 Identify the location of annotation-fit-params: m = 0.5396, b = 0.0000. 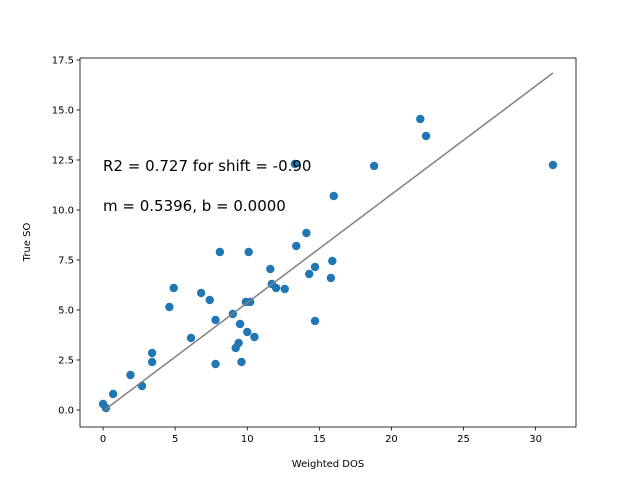
(194, 206).